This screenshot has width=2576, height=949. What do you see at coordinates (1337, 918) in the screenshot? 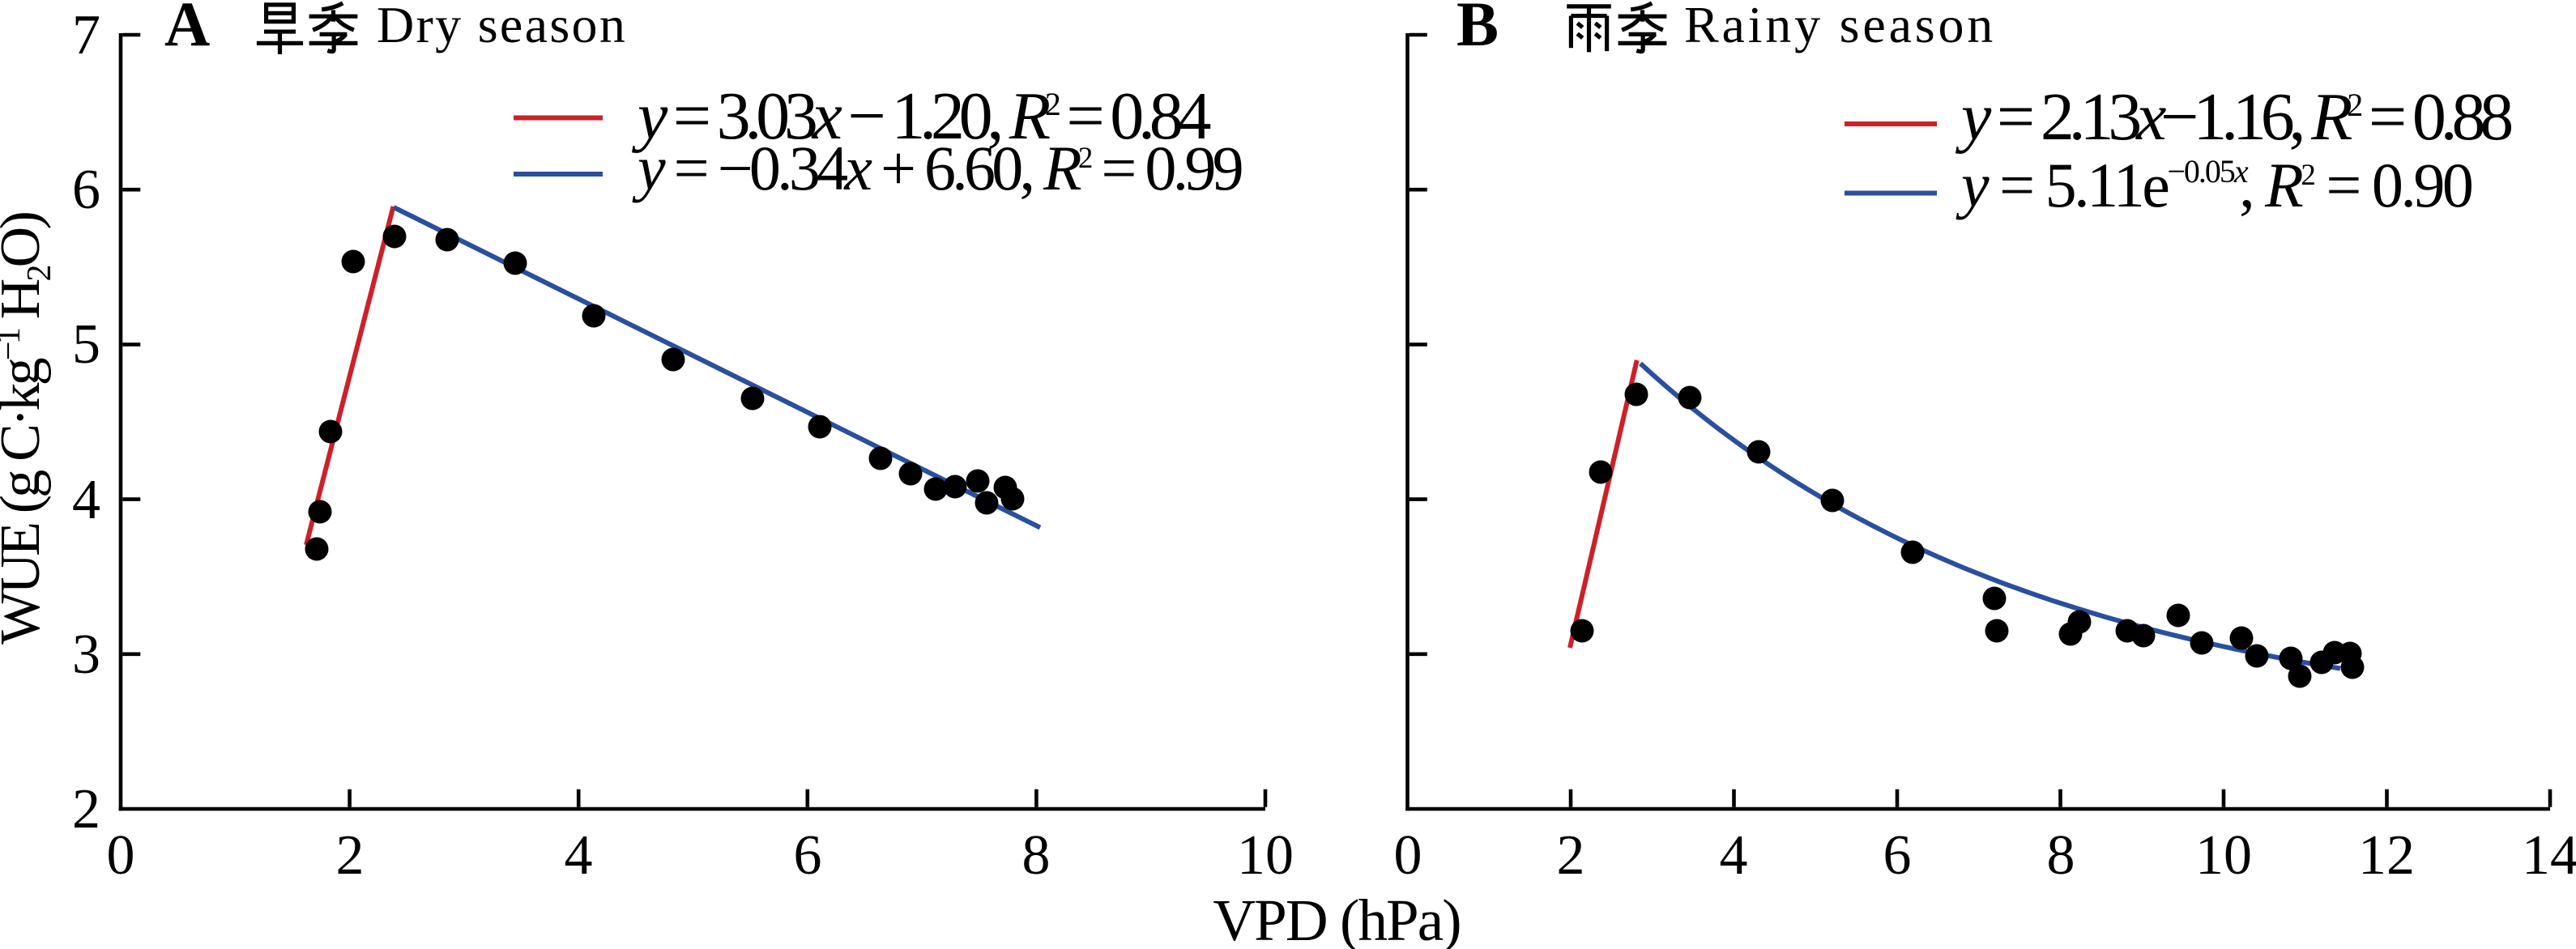
I see `svg-text: VPD (hPa)` at bounding box center [1337, 918].